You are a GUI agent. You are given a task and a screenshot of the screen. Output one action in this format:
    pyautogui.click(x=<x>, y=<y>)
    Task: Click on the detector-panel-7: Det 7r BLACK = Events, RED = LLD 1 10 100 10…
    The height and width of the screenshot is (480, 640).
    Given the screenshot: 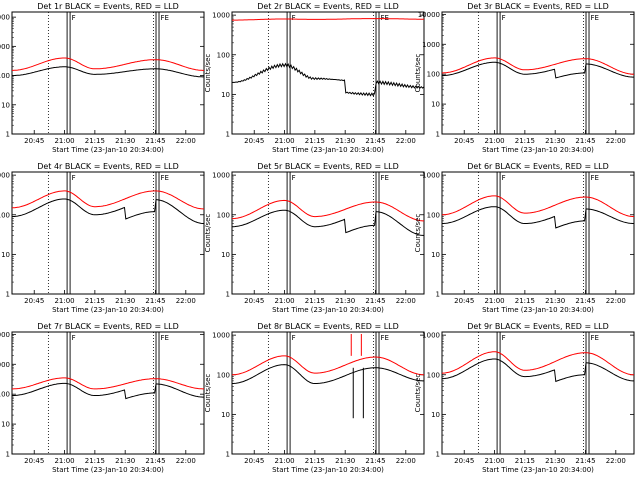 What is the action you would take?
    pyautogui.click(x=102, y=398)
    